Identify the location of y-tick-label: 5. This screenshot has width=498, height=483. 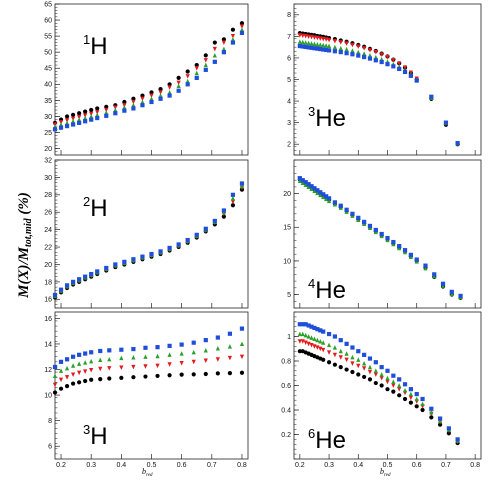
(289, 295).